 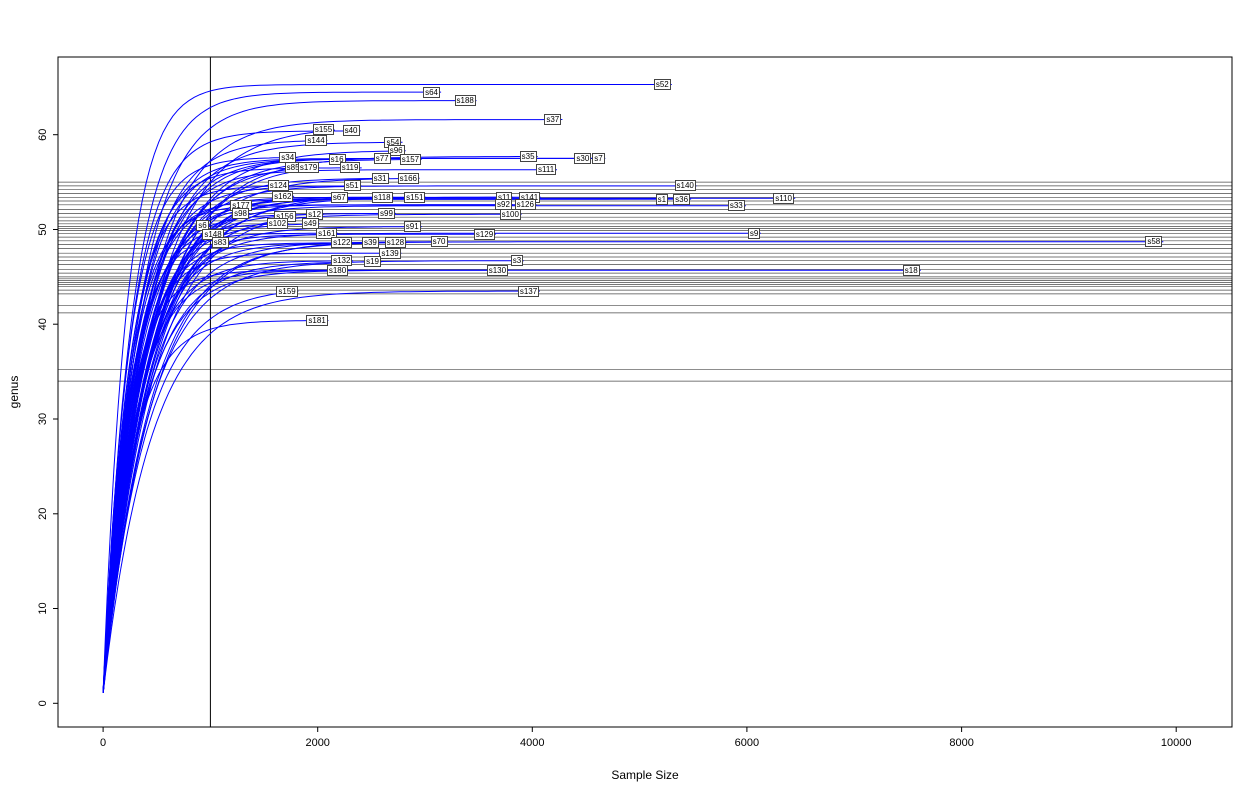 I want to click on y-axis-title: genus, so click(x=14, y=392).